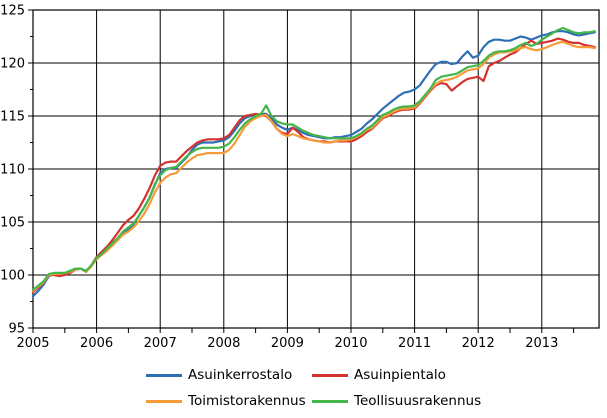  Describe the element at coordinates (12, 170) in the screenshot. I see `y-tick-label: 110` at that location.